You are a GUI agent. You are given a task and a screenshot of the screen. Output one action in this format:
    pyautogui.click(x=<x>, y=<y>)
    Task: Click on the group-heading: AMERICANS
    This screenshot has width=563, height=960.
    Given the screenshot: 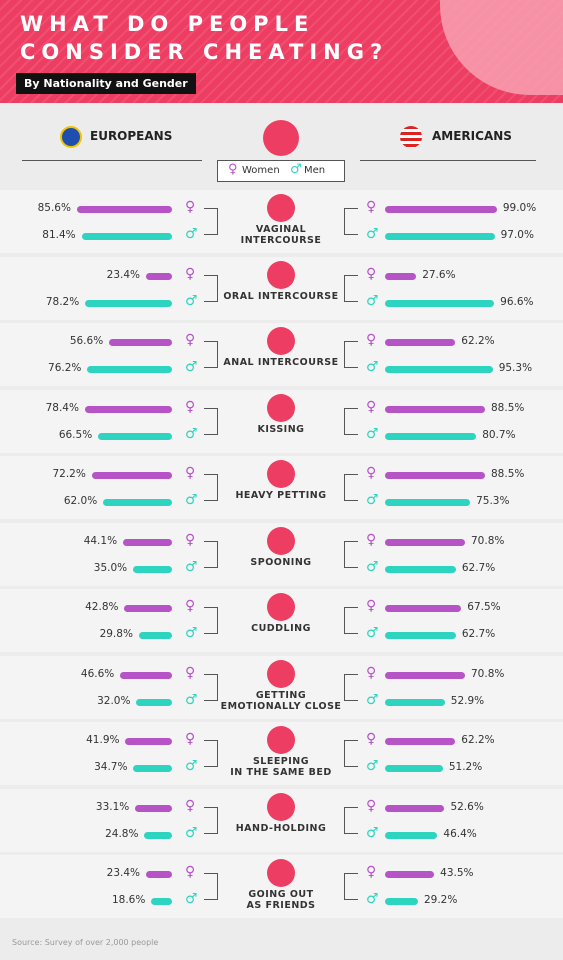 What is the action you would take?
    pyautogui.click(x=472, y=136)
    